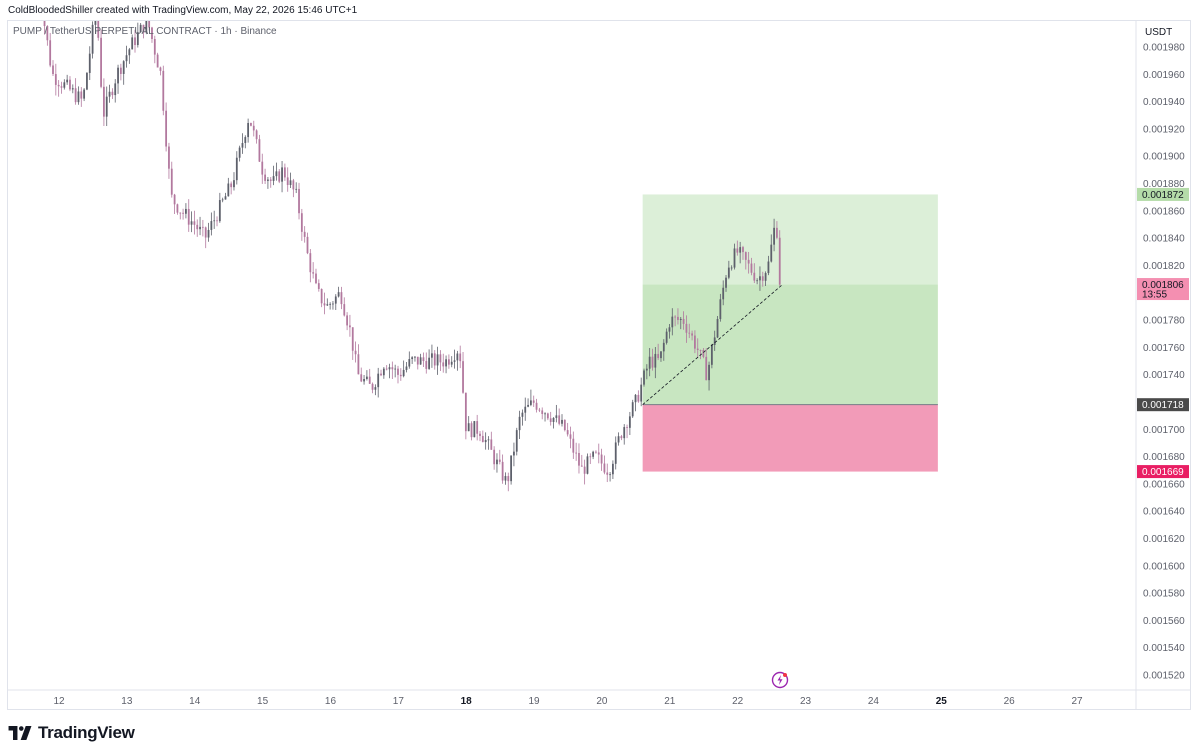 This screenshot has width=1199, height=755. Describe the element at coordinates (1164, 48) in the screenshot. I see `price-tick-label: 0.001980` at that location.